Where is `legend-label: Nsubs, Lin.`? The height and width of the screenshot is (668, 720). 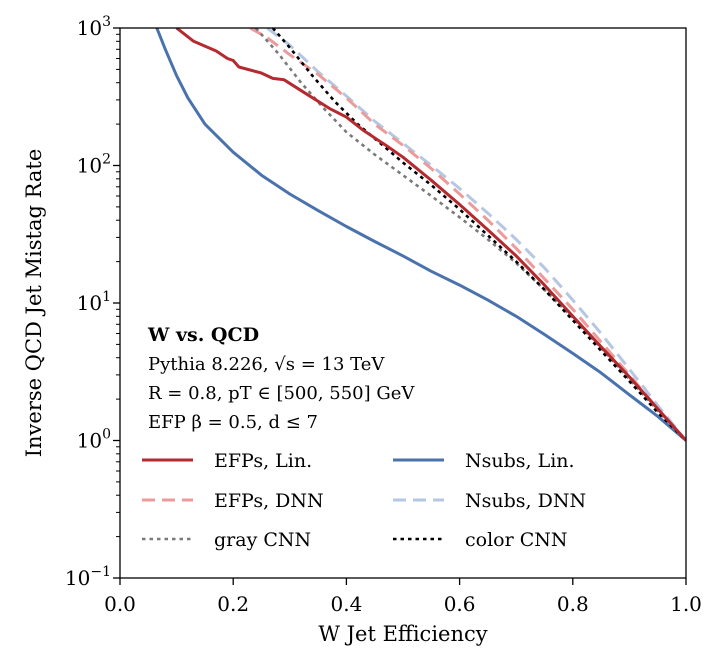 legend-label: Nsubs, Lin. is located at coordinates (520, 461).